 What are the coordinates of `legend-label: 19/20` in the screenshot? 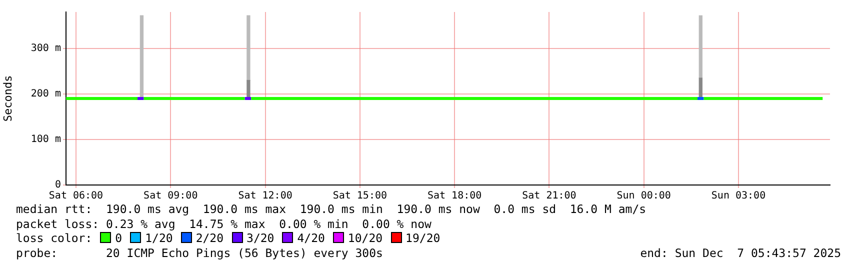 It's located at (423, 238).